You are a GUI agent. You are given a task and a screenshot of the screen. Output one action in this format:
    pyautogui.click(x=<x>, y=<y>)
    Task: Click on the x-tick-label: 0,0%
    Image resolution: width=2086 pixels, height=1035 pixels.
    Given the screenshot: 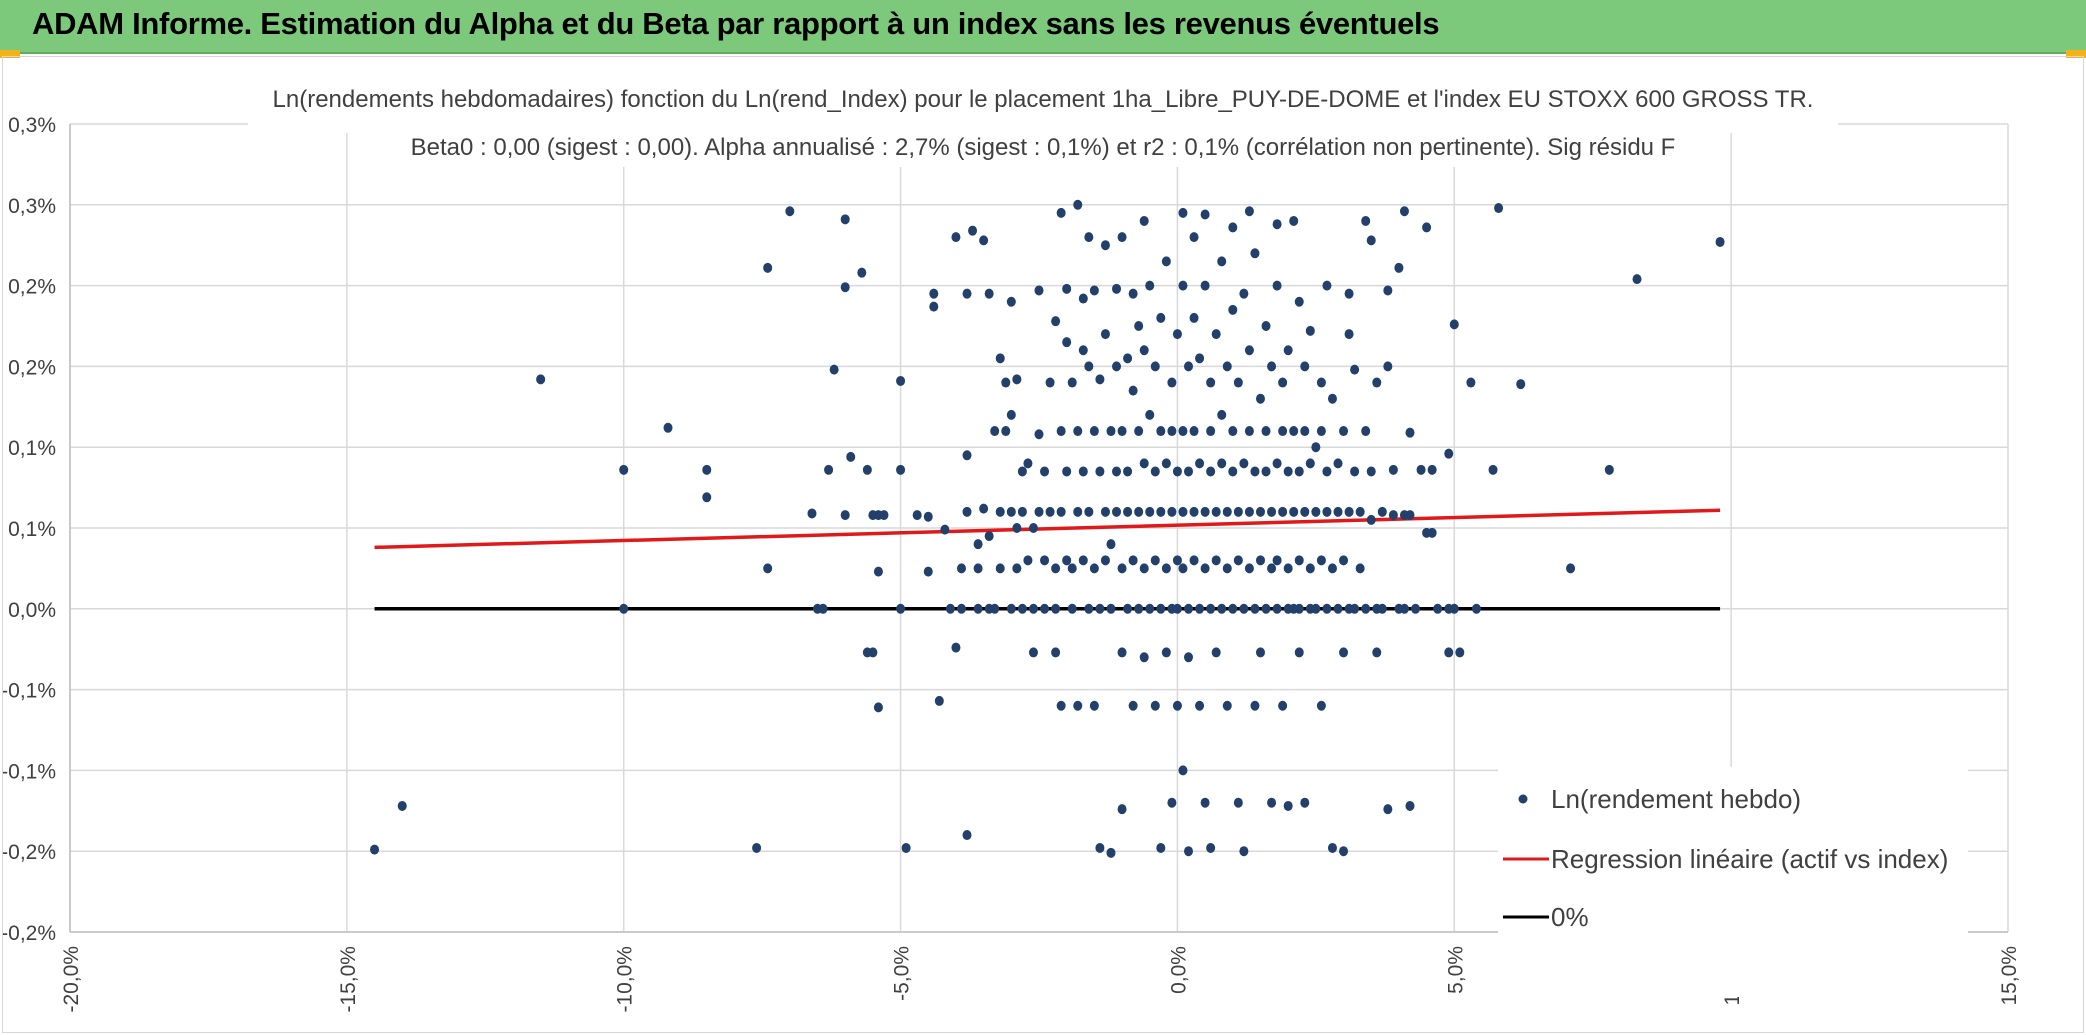 What is the action you would take?
    pyautogui.click(x=1178, y=970)
    